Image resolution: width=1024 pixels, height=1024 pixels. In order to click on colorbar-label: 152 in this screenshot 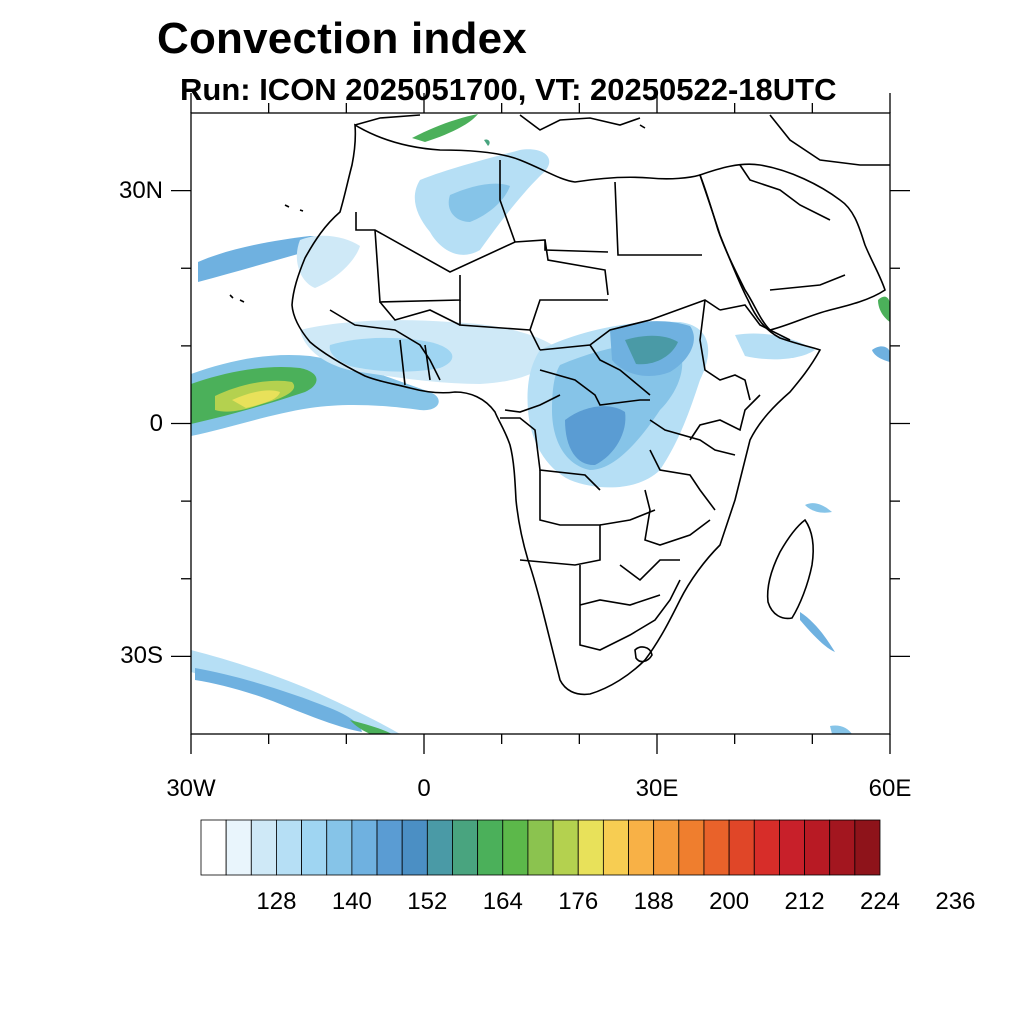, I will do `click(427, 901)`.